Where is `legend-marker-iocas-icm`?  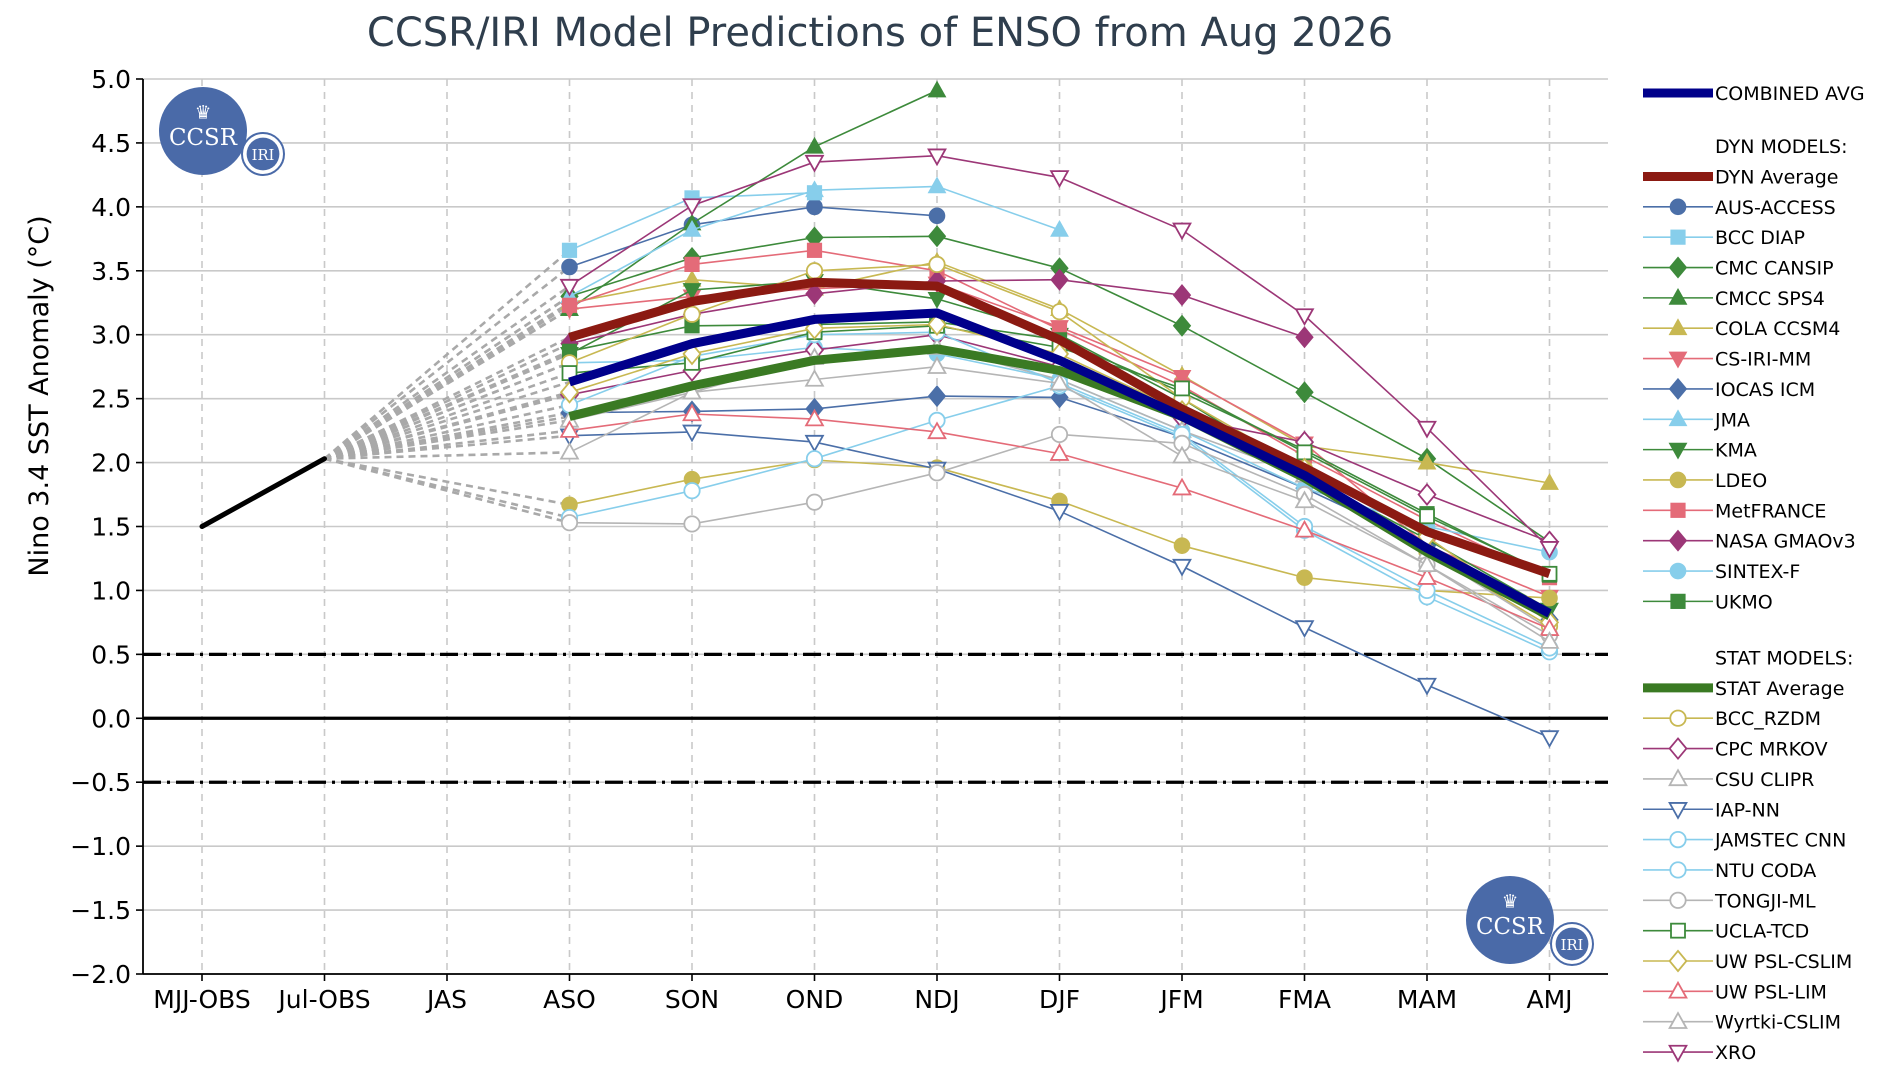 legend-marker-iocas-icm is located at coordinates (1678, 388).